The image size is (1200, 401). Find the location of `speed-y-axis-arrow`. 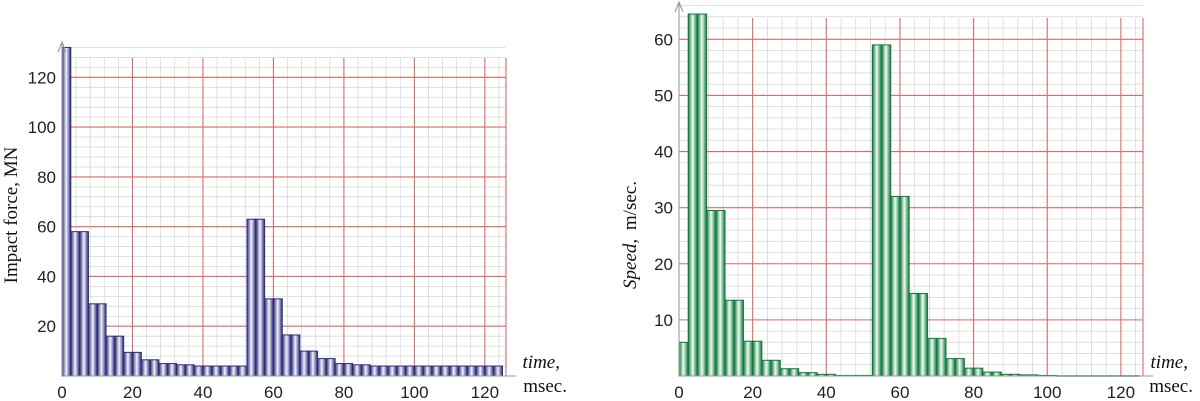

speed-y-axis-arrow is located at coordinates (679, 6).